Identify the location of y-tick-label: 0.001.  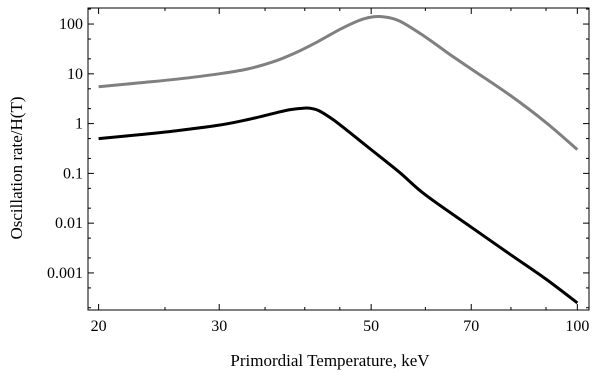
(65, 273).